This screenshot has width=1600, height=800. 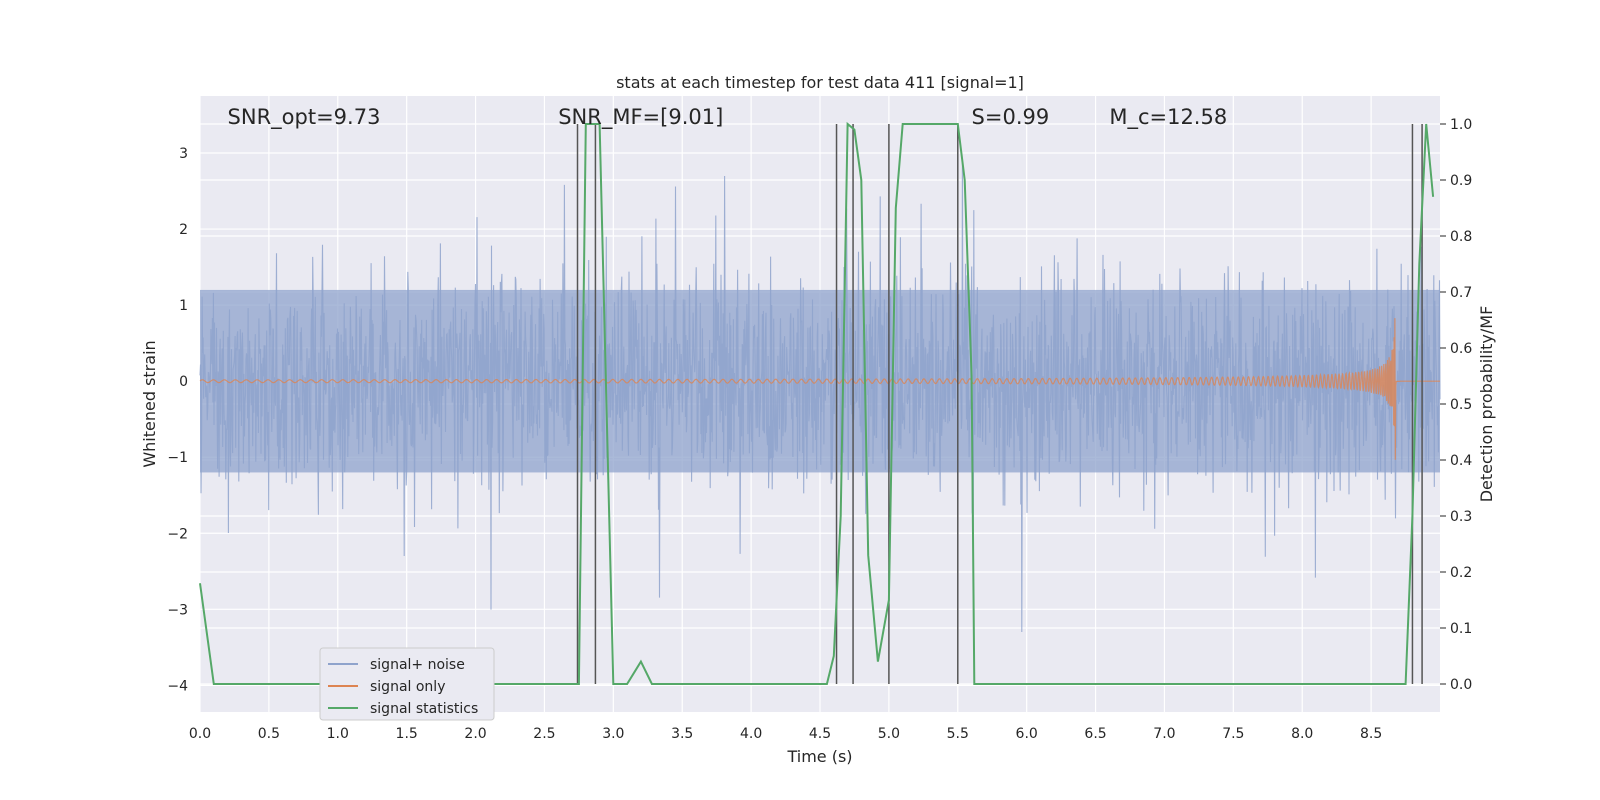 I want to click on y-left-tick-label-2: 1, so click(x=183, y=306).